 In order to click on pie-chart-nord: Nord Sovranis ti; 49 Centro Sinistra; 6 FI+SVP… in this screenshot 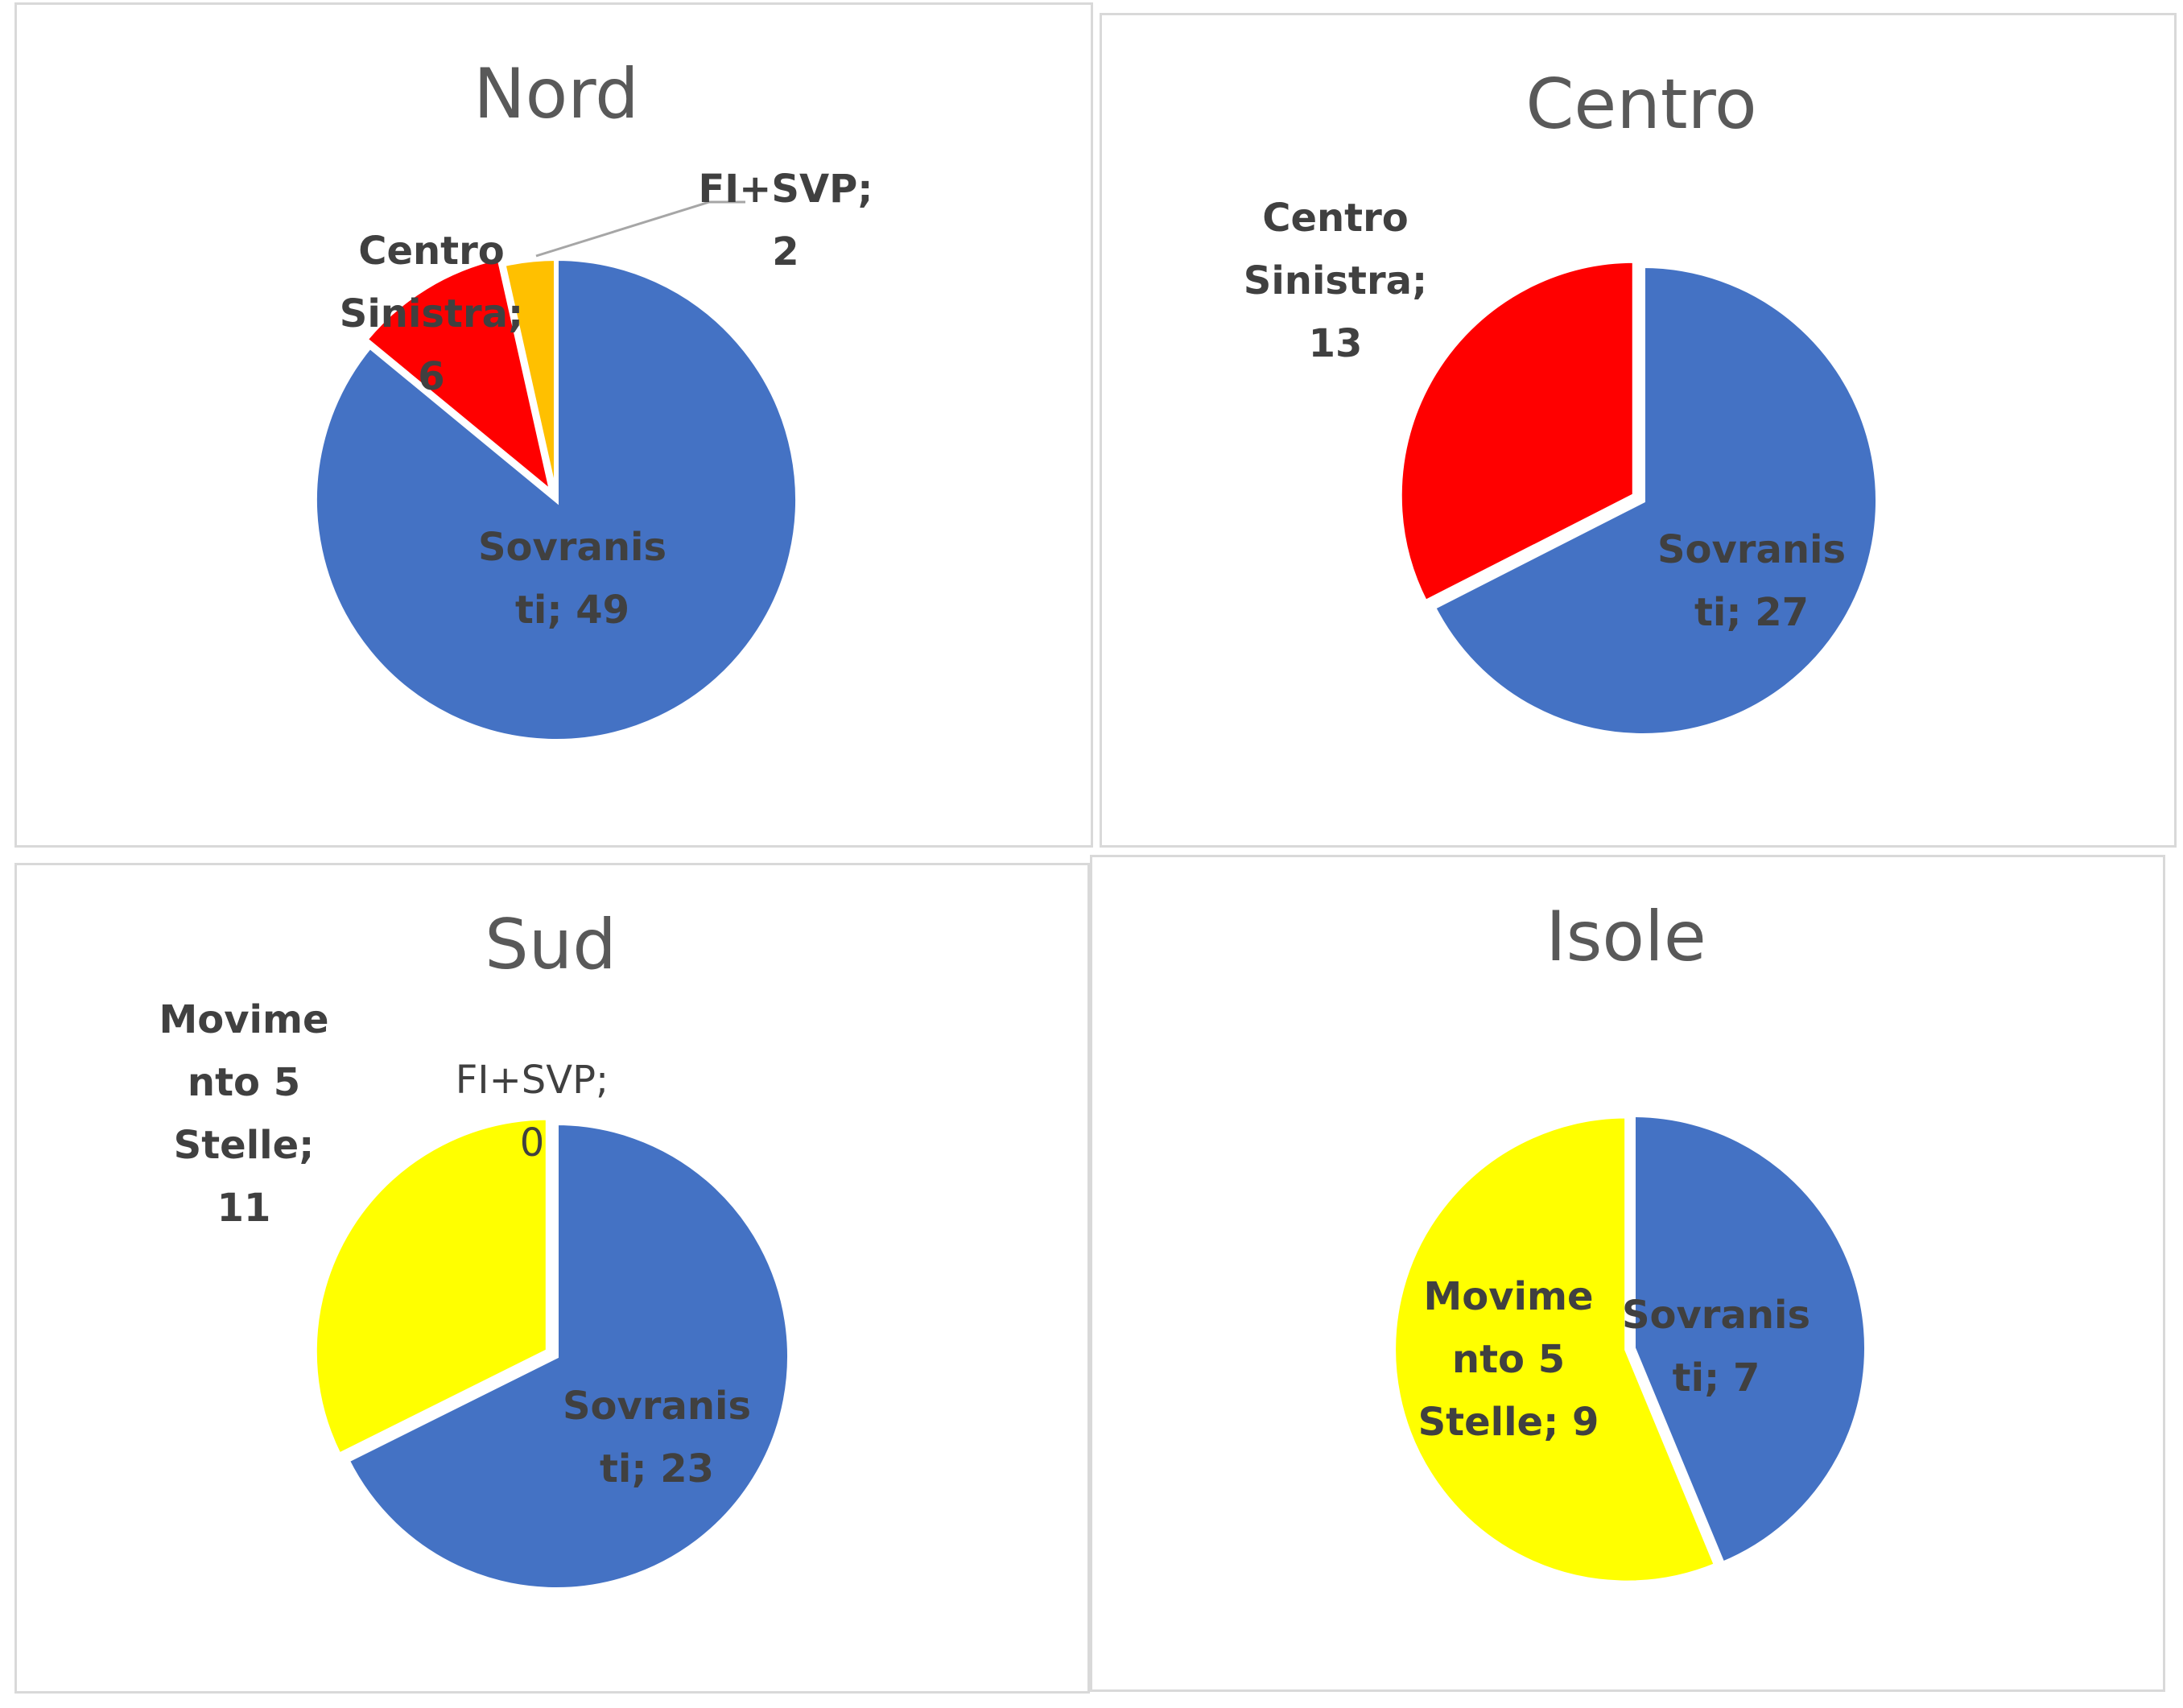, I will do `click(592, 399)`.